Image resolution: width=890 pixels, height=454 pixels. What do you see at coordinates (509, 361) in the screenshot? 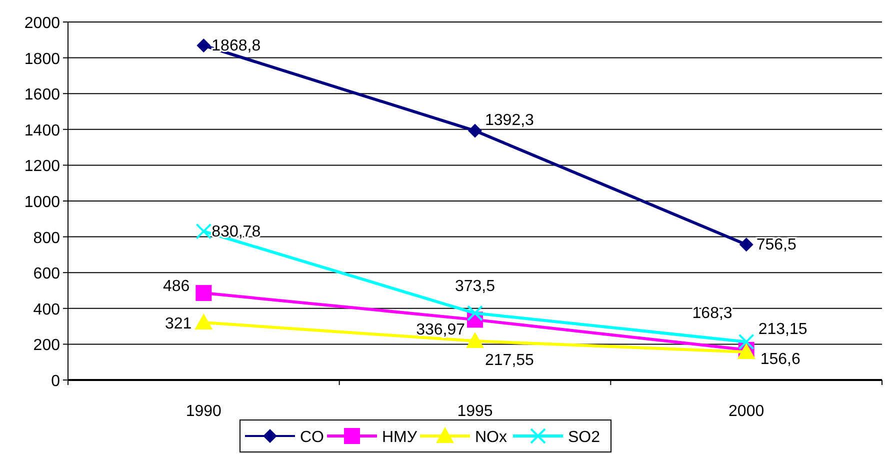
I see `data-label: 217,55` at bounding box center [509, 361].